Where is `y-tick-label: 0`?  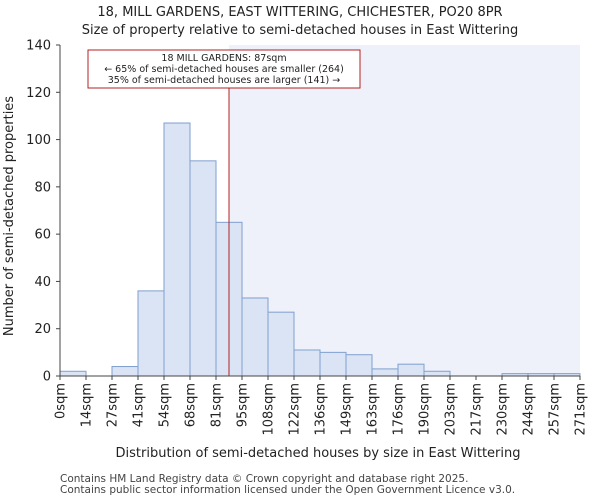 y-tick-label: 0 is located at coordinates (47, 377).